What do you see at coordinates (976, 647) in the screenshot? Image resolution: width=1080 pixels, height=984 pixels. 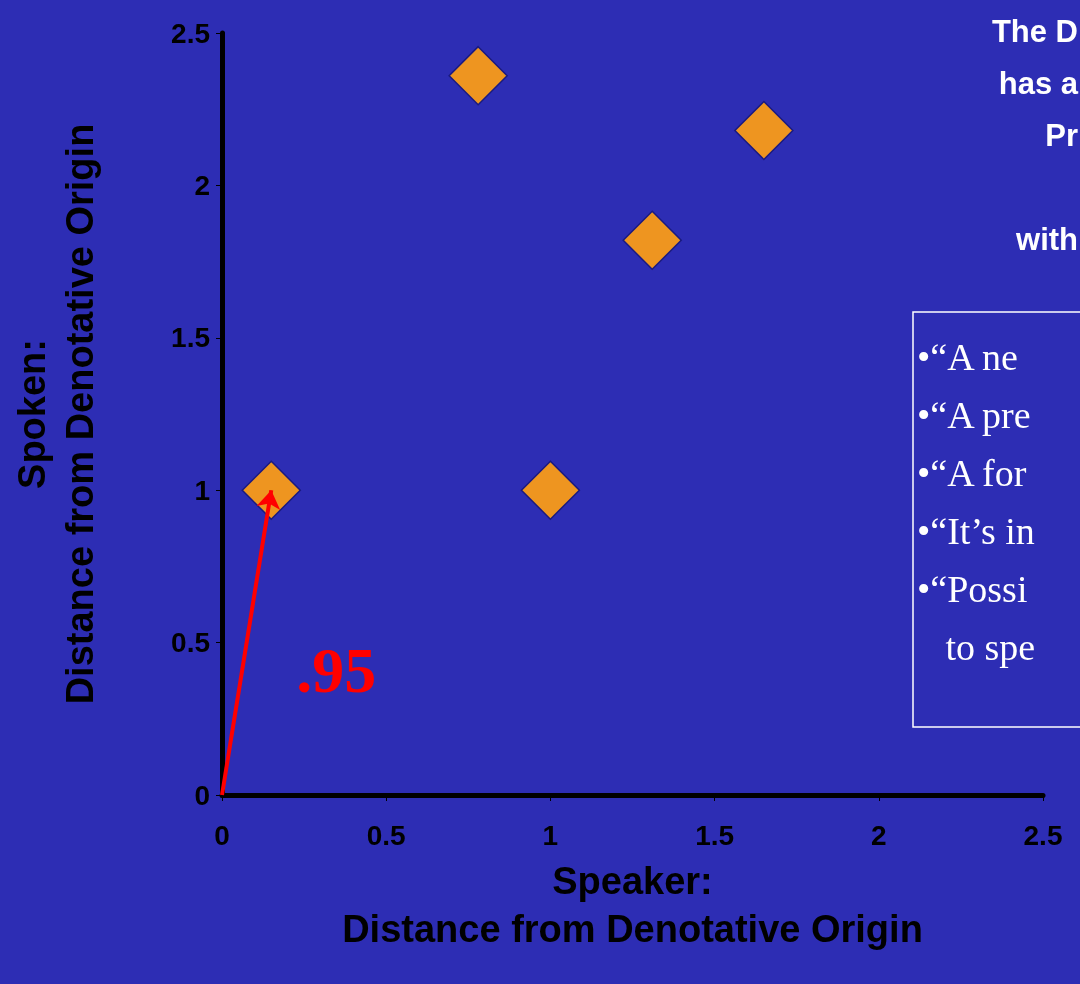 I see `annotation: to spe` at bounding box center [976, 647].